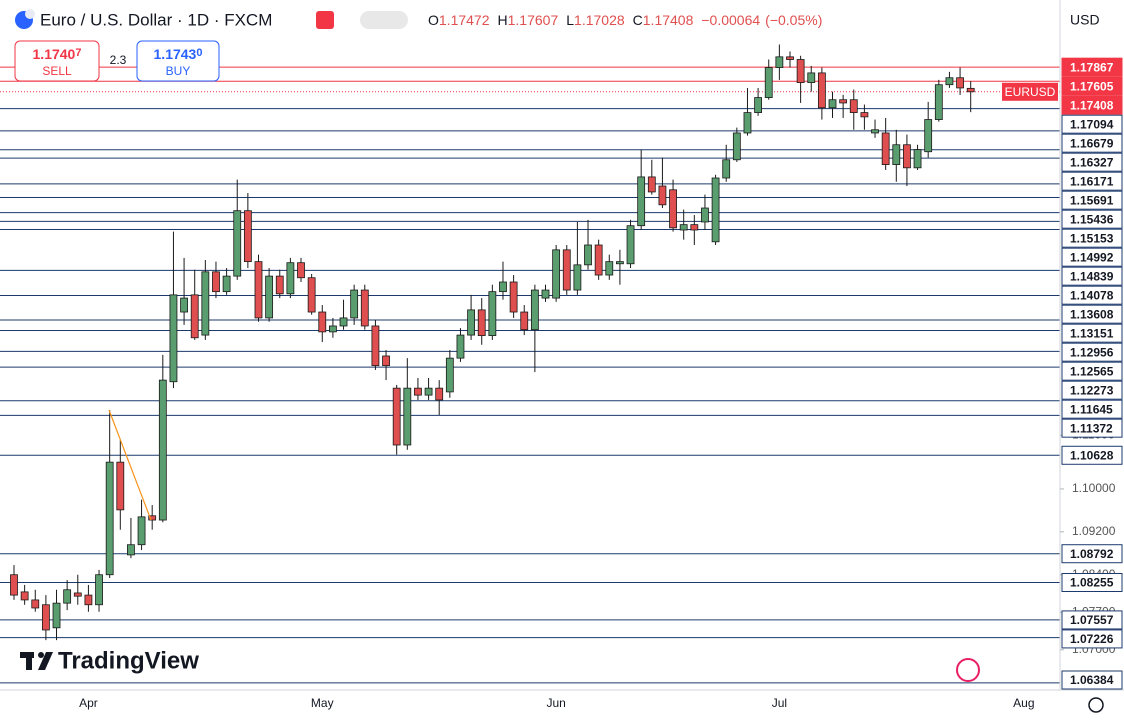 This screenshot has width=1124, height=720. I want to click on currency-button, so click(1091, 21).